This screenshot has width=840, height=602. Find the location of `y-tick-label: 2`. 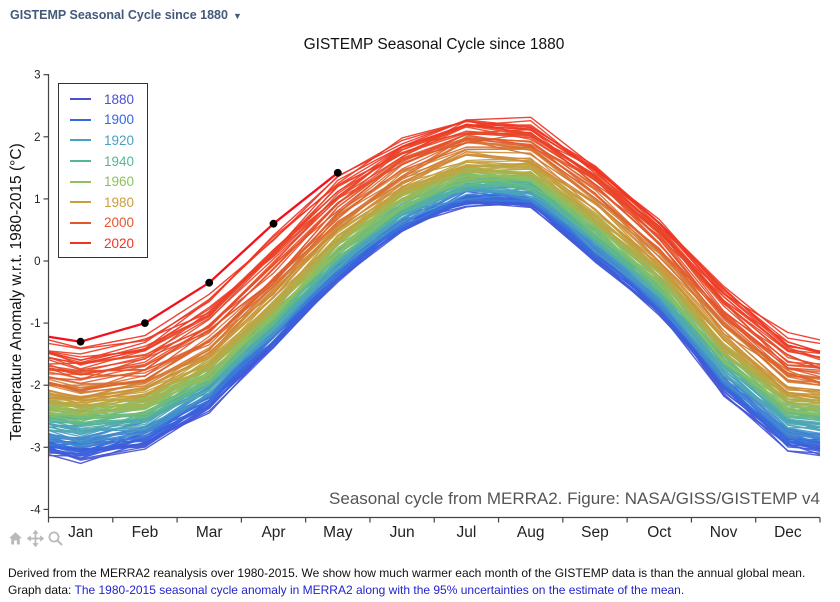

y-tick-label: 2 is located at coordinates (37, 138).